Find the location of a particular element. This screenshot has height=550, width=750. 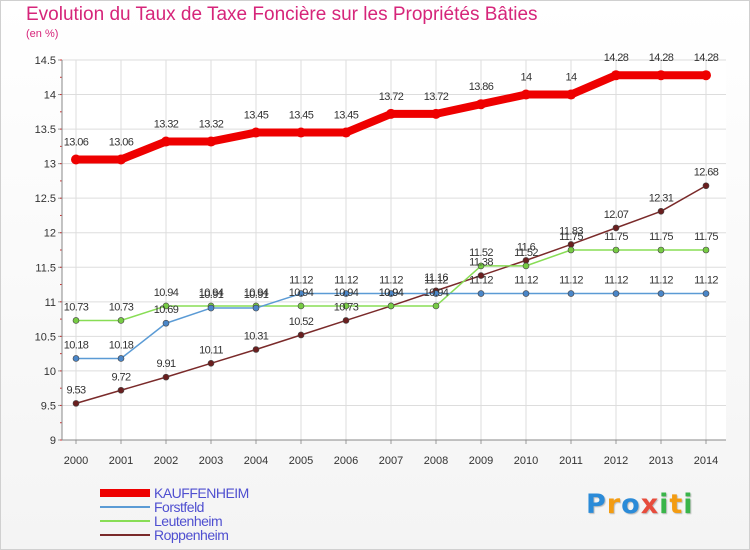

logo-letter: P is located at coordinates (596, 504).